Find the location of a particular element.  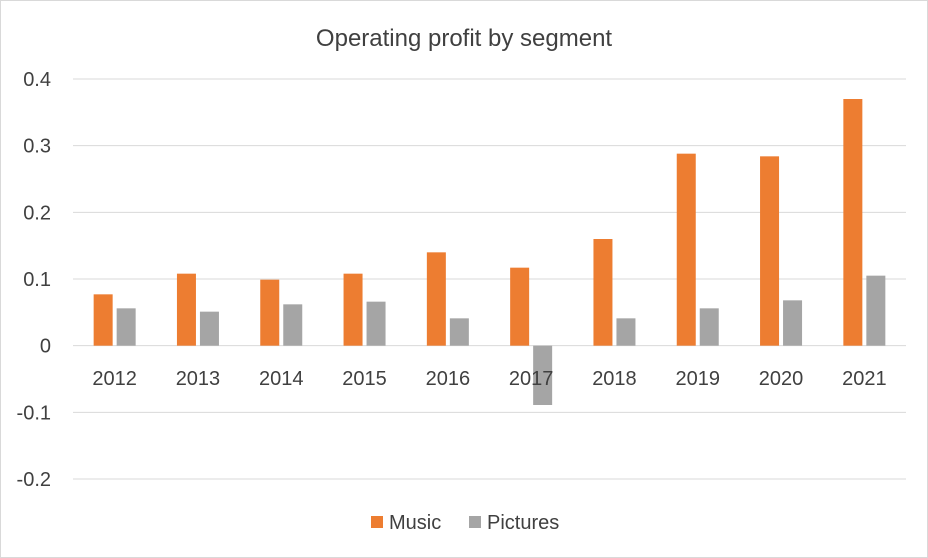

x-tick-label: 2016 is located at coordinates (448, 379).